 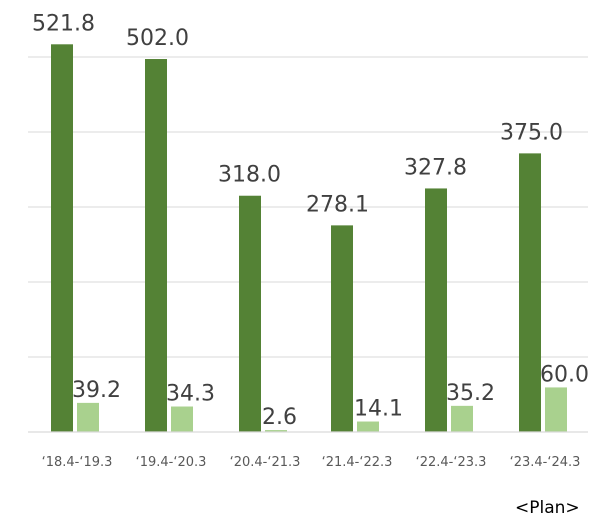 What do you see at coordinates (451, 462) in the screenshot?
I see `x-tick-label-5: ‘22.4-‘23.3` at bounding box center [451, 462].